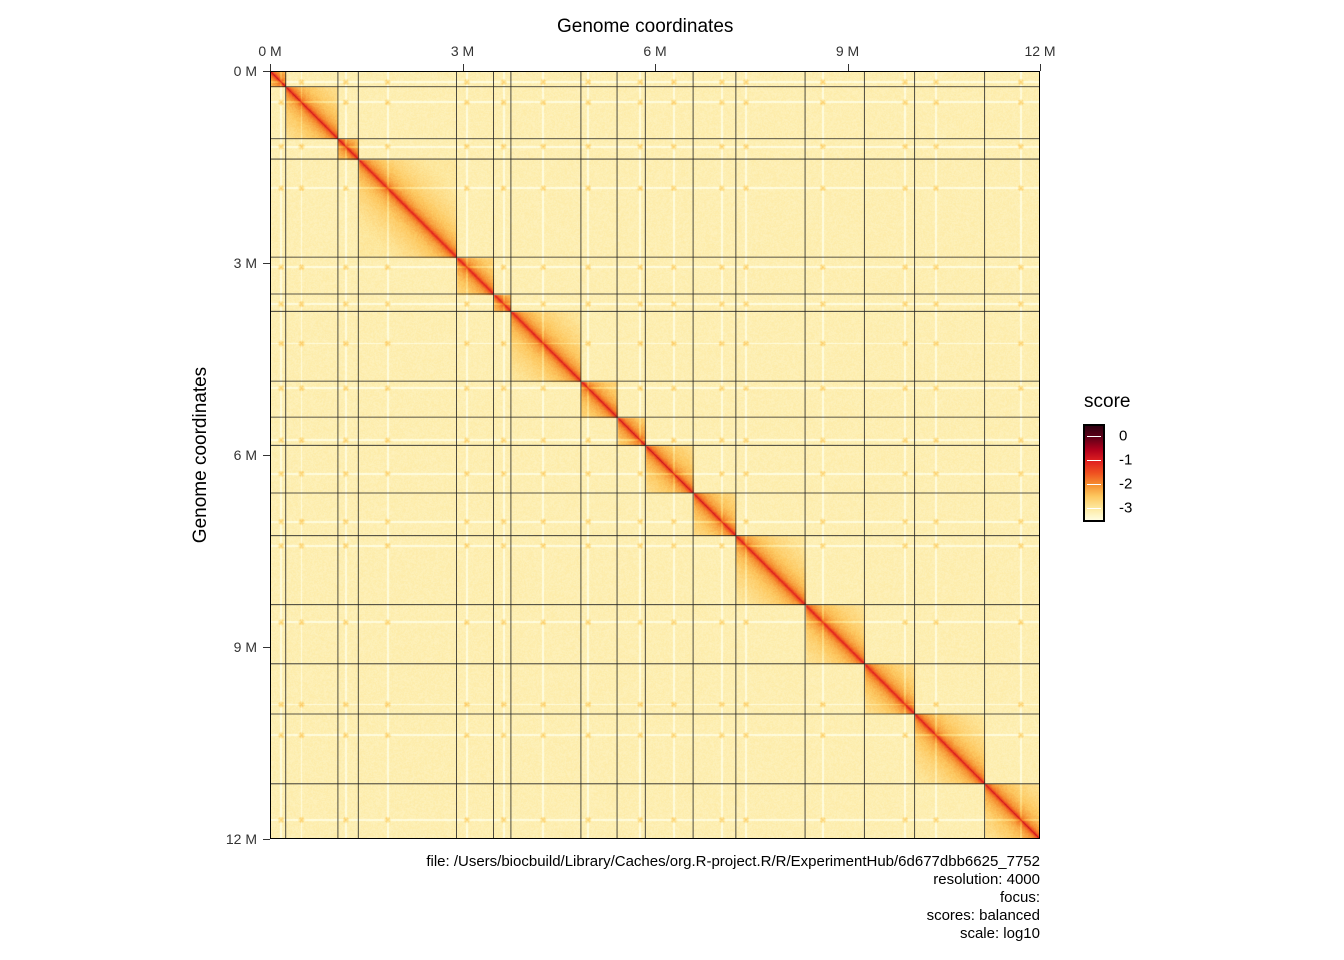  Describe the element at coordinates (245, 647) in the screenshot. I see `y-tick-label: 9 M` at that location.